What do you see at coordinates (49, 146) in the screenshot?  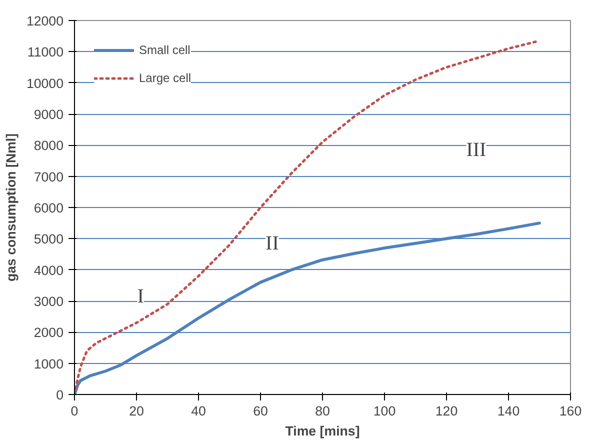 I see `y-tick-label: 8000` at bounding box center [49, 146].